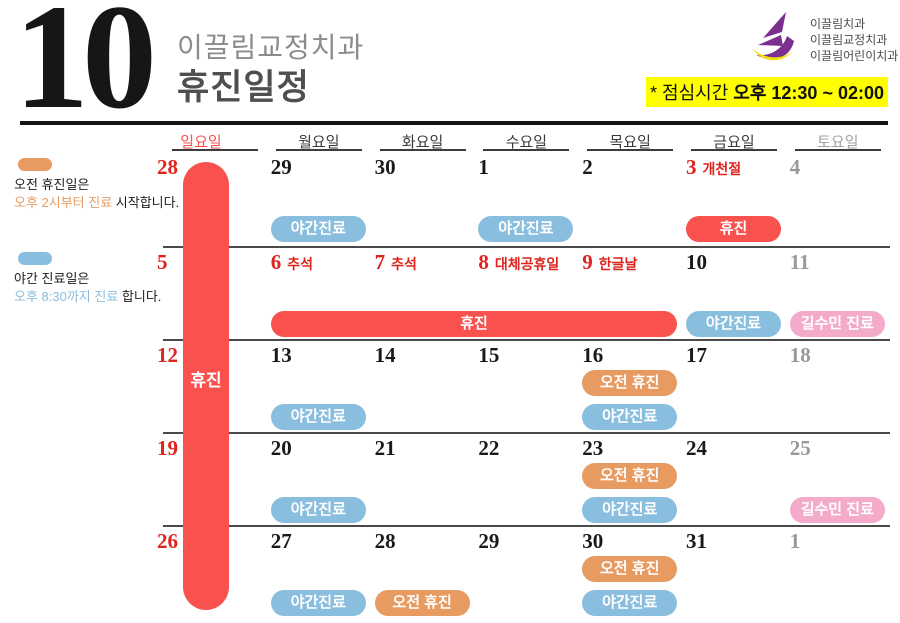  Describe the element at coordinates (526, 142) in the screenshot. I see `day-header-weekday-3: 수요일` at that location.